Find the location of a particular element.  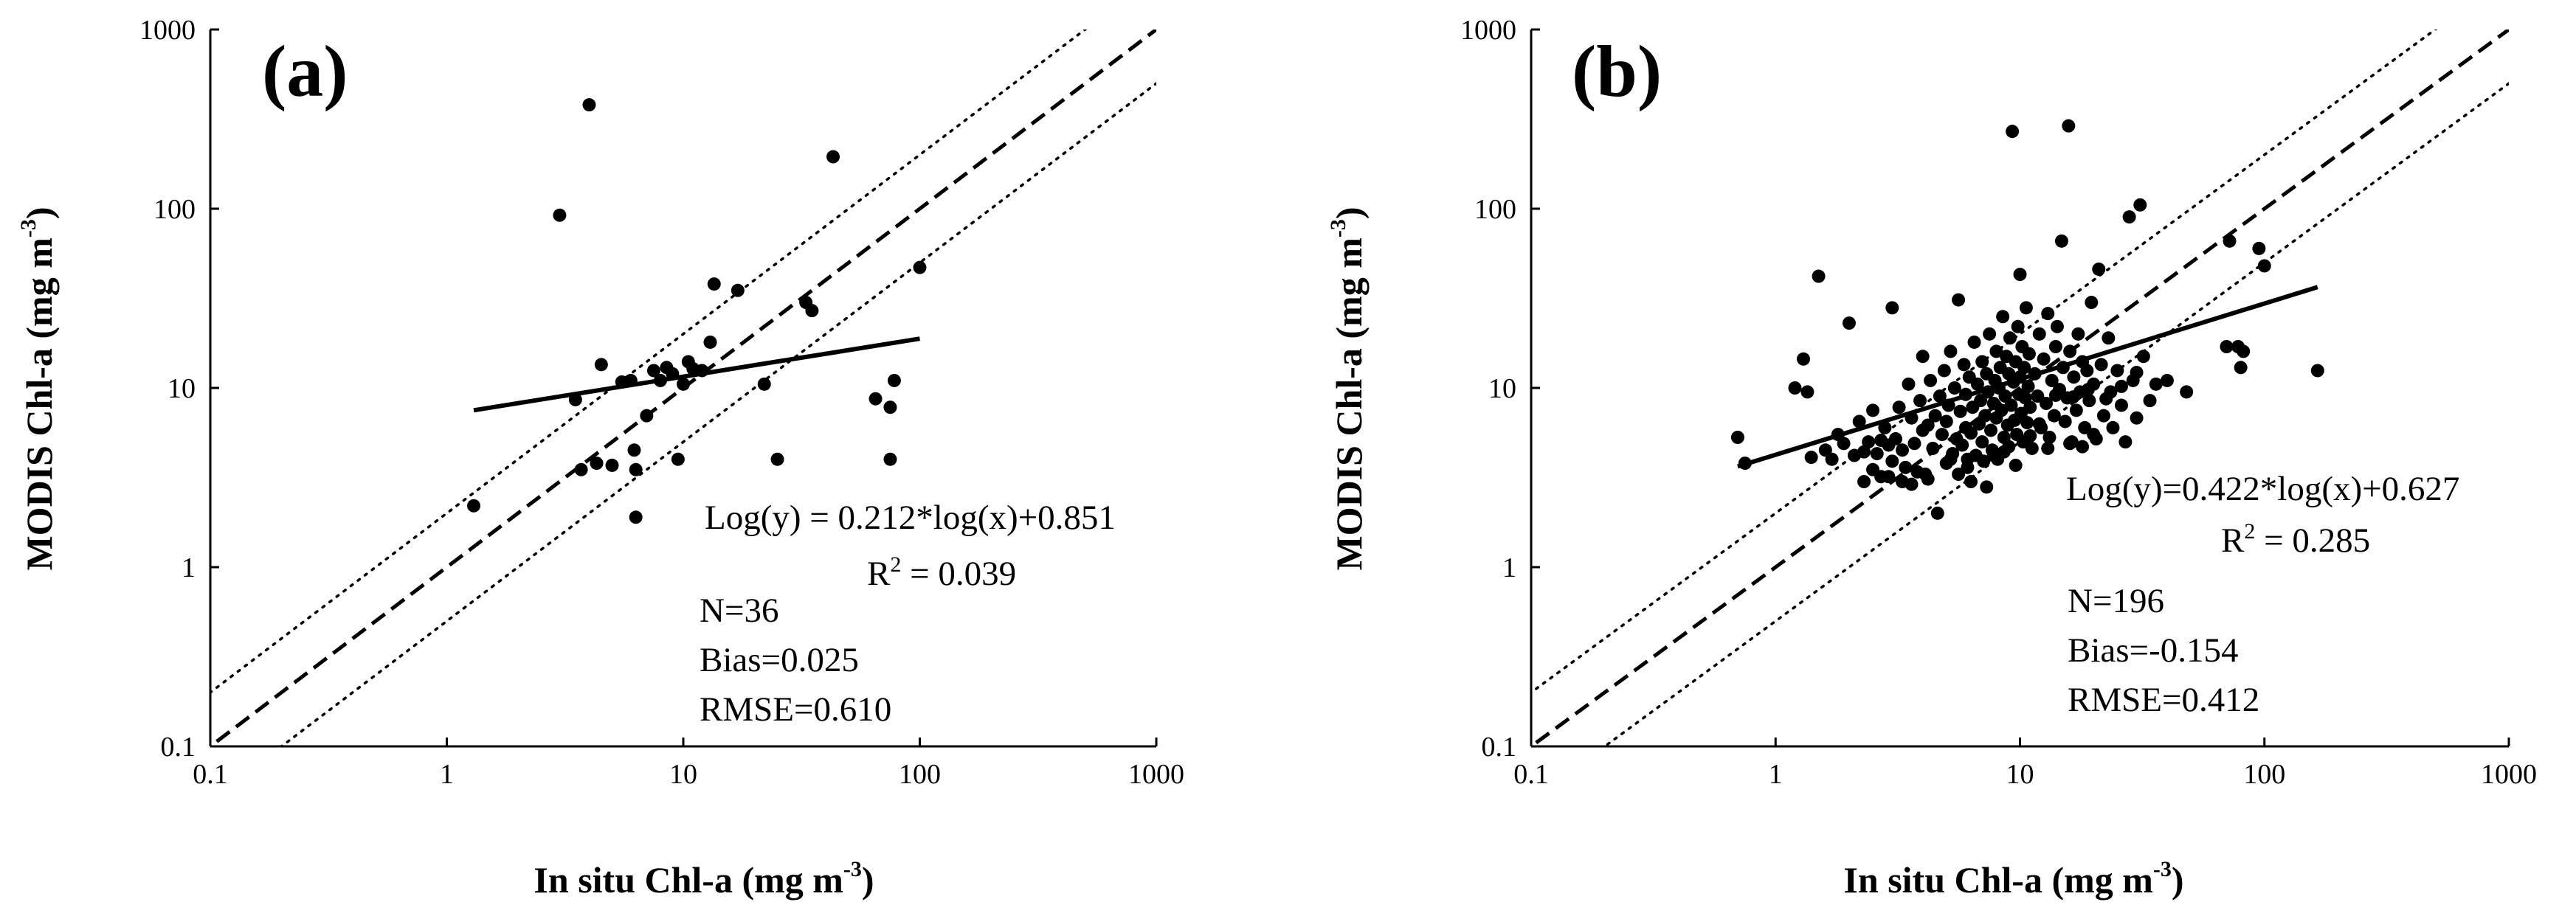

regression-line is located at coordinates (697, 374).